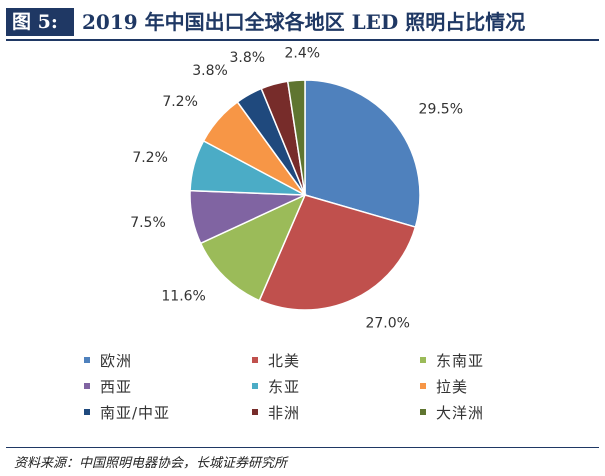 The width and height of the screenshot is (605, 476). What do you see at coordinates (116, 360) in the screenshot?
I see `legend-label: 欧洲` at bounding box center [116, 360].